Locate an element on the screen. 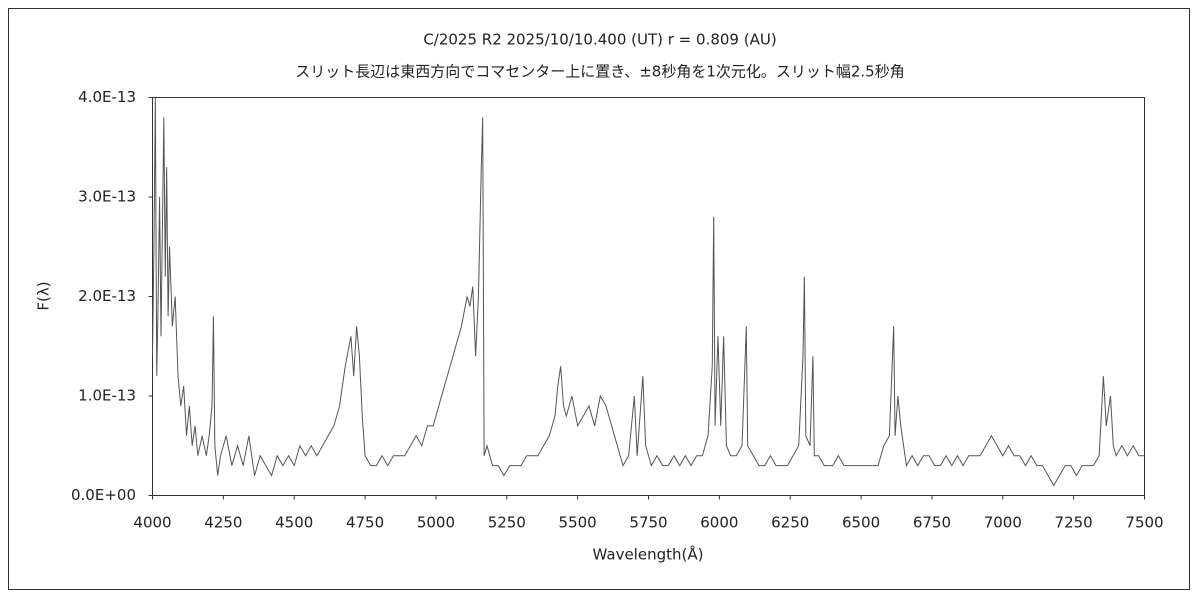  x-tick-label: 4750 is located at coordinates (365, 523).